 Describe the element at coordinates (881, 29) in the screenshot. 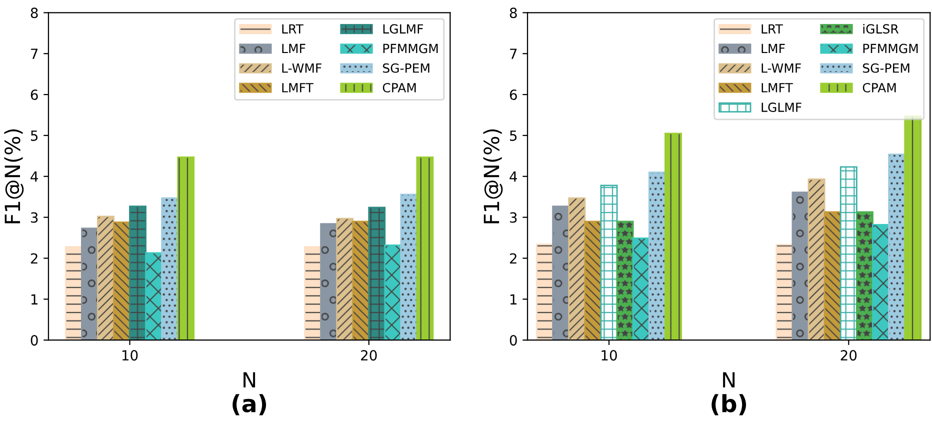

I see `legend-label: iGLSR` at that location.